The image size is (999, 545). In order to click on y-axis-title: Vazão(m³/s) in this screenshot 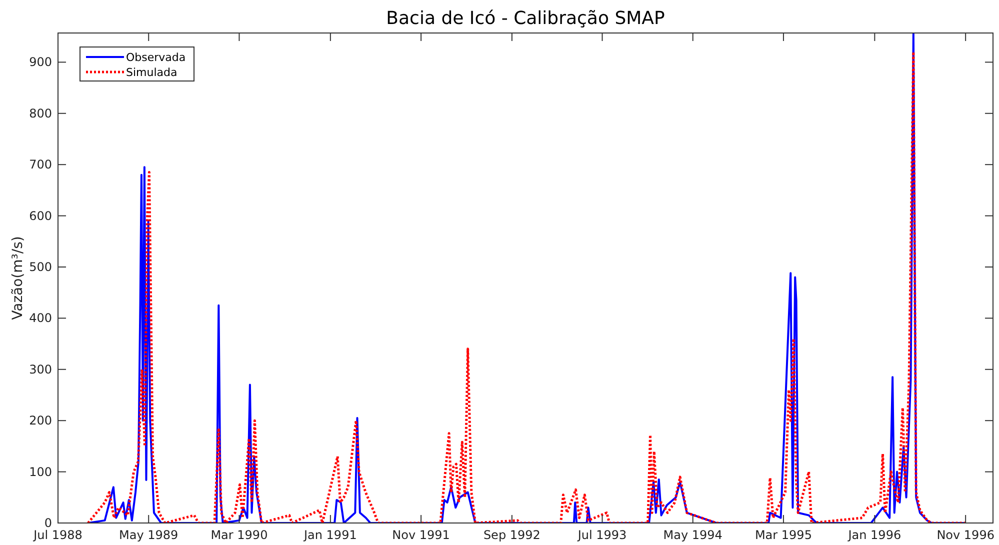, I will do `click(18, 278)`.